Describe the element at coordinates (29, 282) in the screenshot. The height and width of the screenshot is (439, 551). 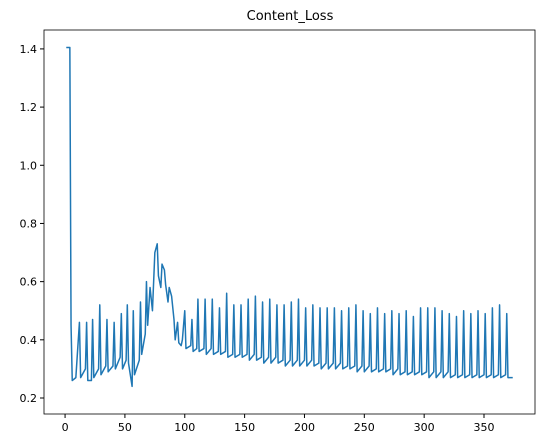
I see `y-tick-label: 0.6` at that location.